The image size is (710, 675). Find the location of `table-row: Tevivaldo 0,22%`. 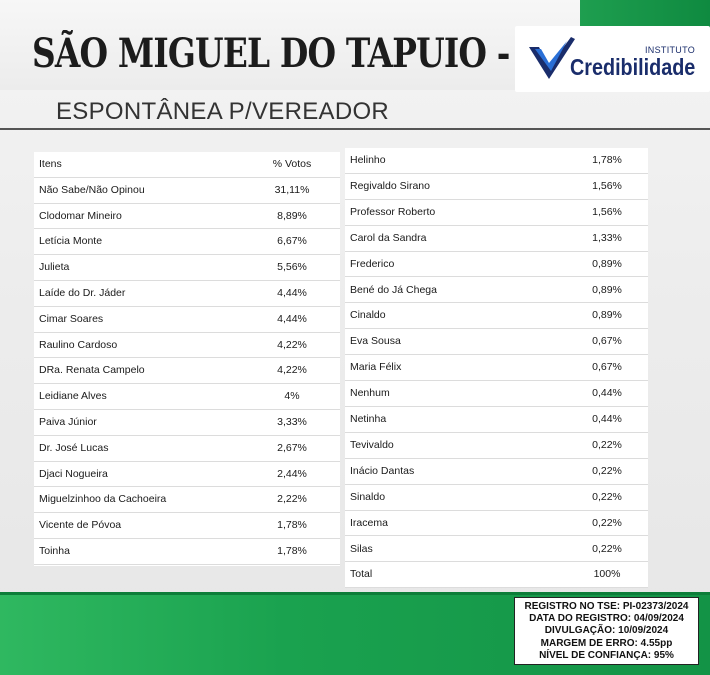

table-row: Tevivaldo 0,22% is located at coordinates (496, 446).